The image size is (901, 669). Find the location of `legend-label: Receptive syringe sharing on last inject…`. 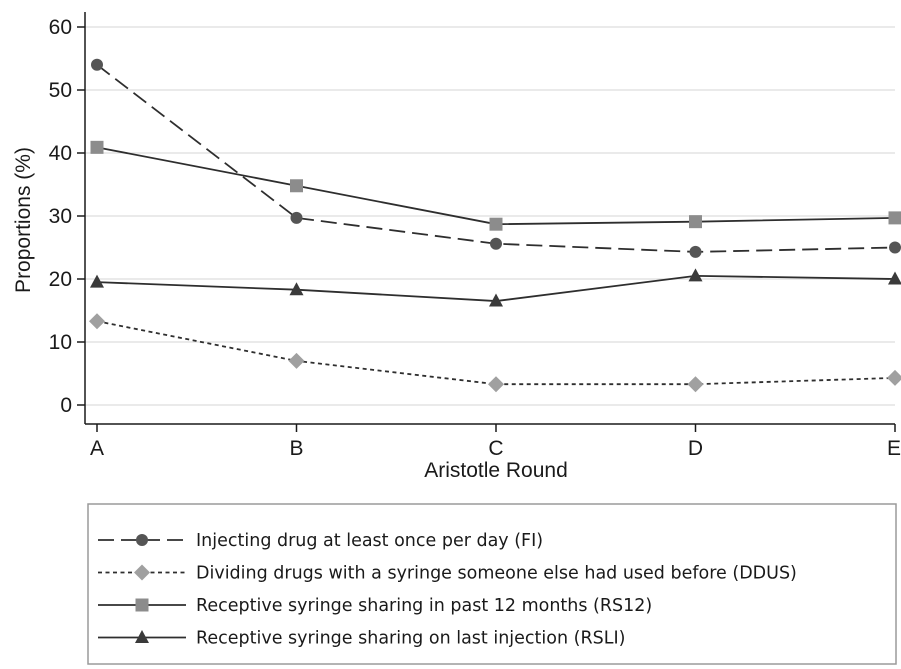

legend-label: Receptive syringe sharing on last inject… is located at coordinates (410, 639).